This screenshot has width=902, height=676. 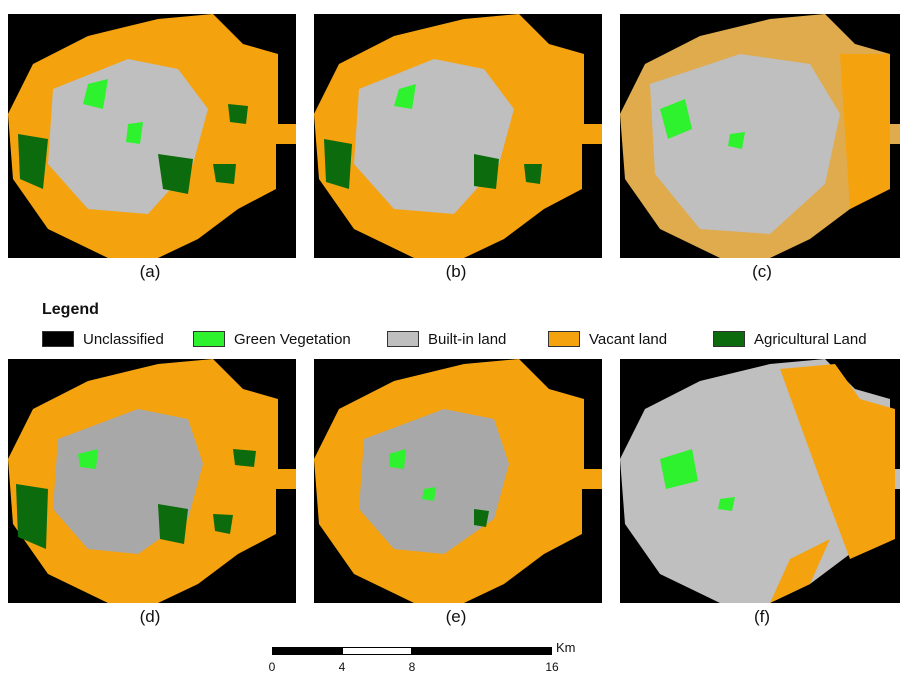 I want to click on legend-swatch-green-vegetation, so click(x=209, y=339).